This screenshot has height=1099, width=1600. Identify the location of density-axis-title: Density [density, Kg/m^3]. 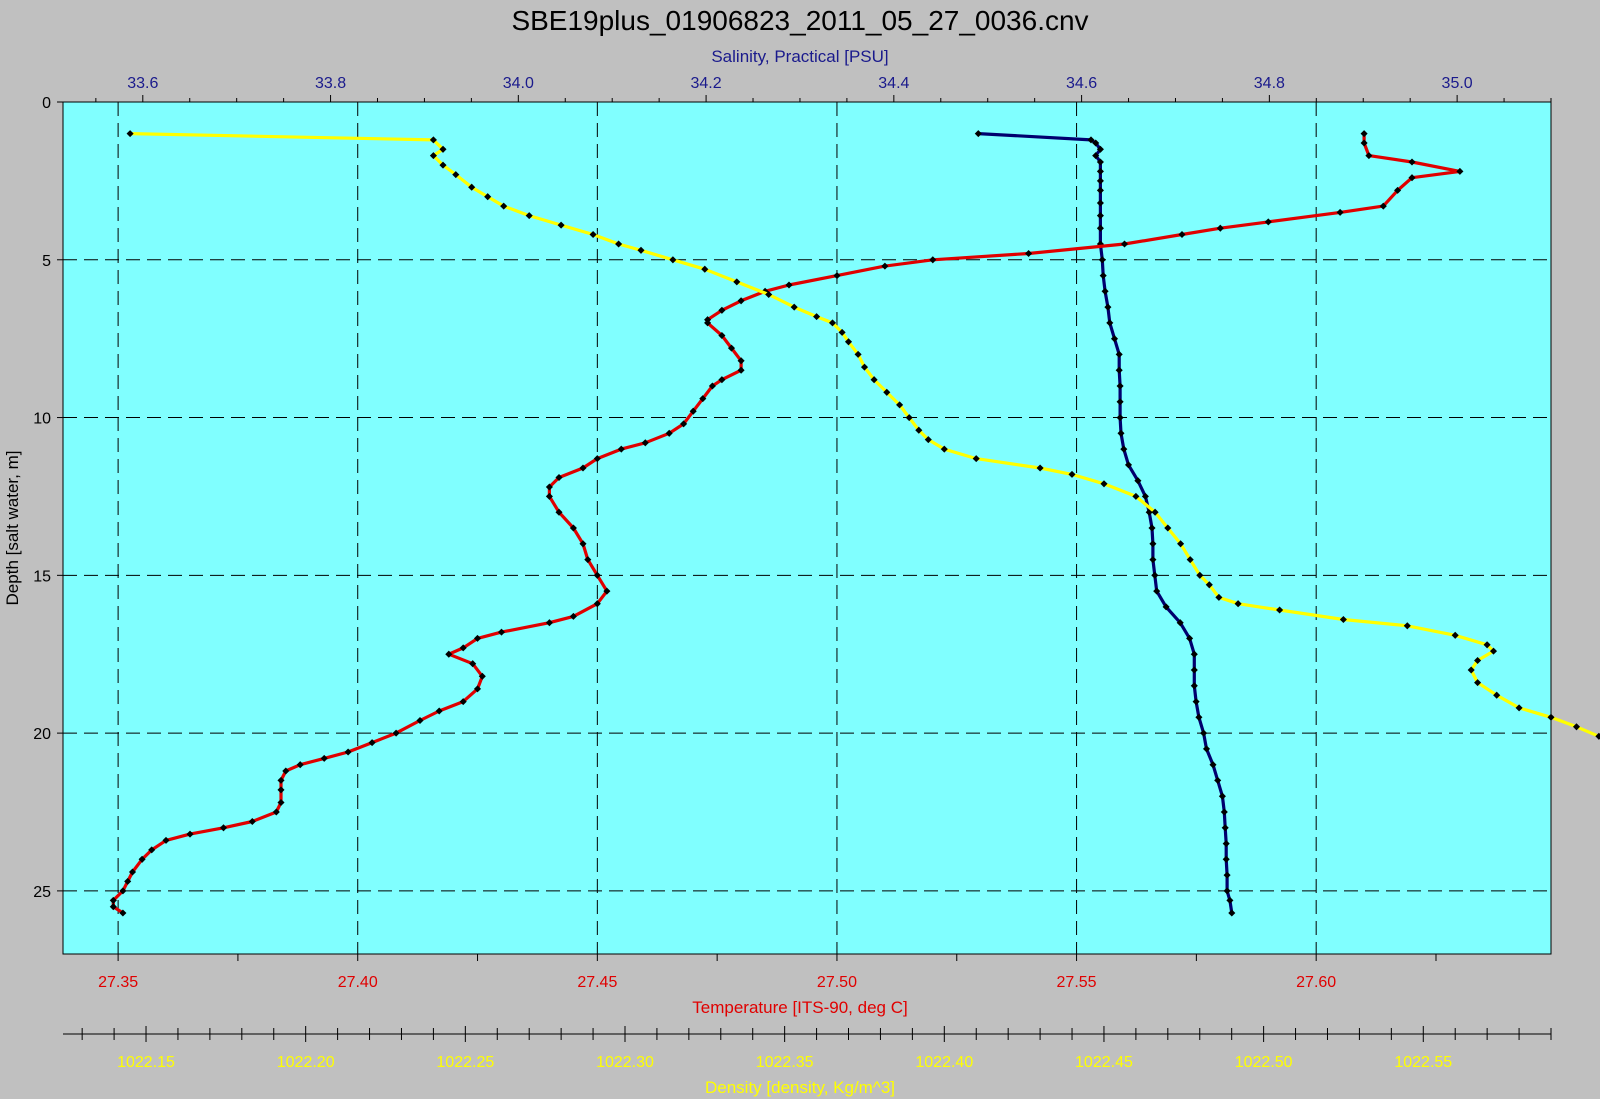
(800, 1087).